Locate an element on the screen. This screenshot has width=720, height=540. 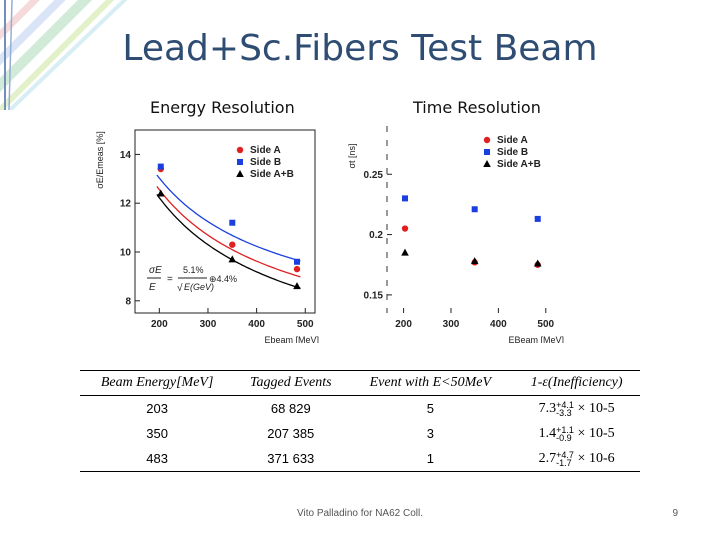
header-low-energy-events: Event with E<50MeV is located at coordinates (430, 383).